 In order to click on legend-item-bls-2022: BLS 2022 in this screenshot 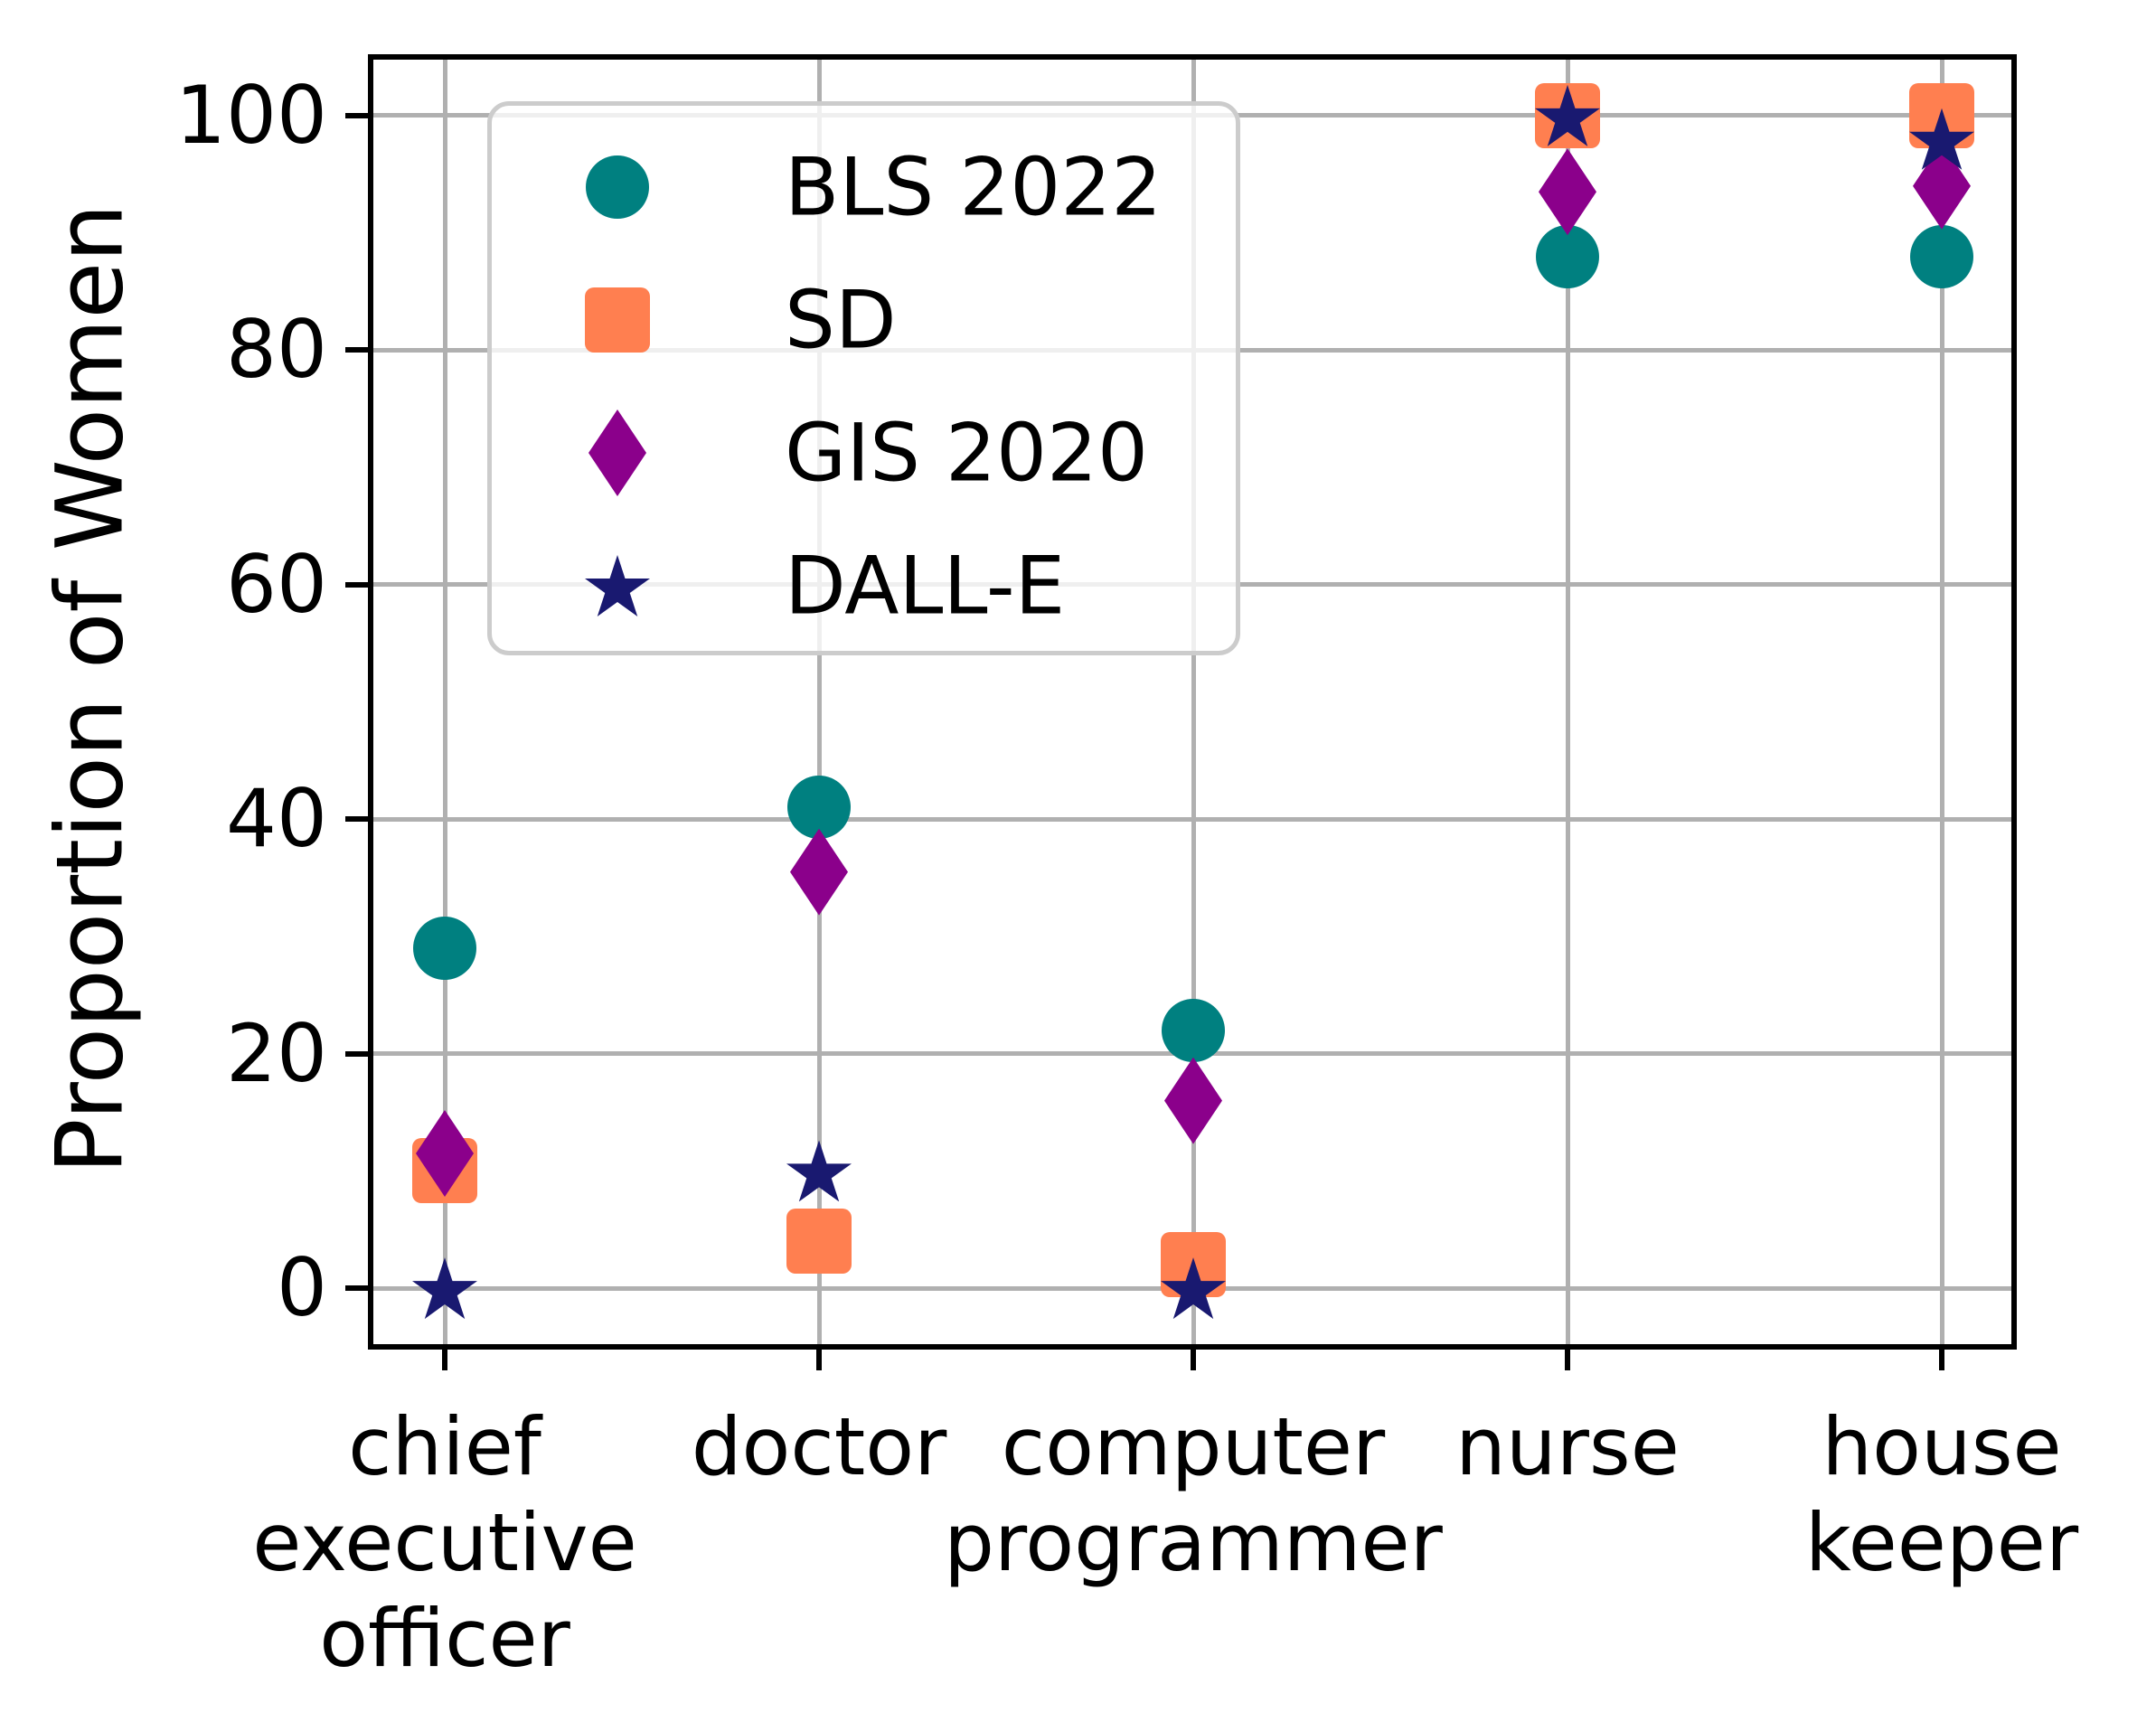, I will do `click(864, 187)`.